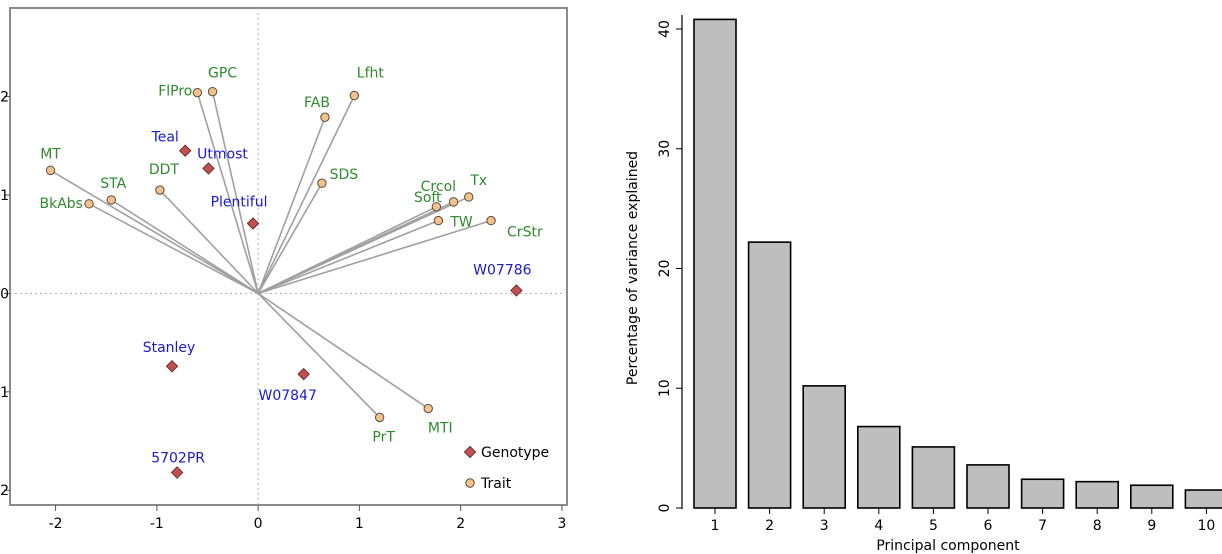 The height and width of the screenshot is (554, 1222). I want to click on legend-label: Trait, so click(496, 484).